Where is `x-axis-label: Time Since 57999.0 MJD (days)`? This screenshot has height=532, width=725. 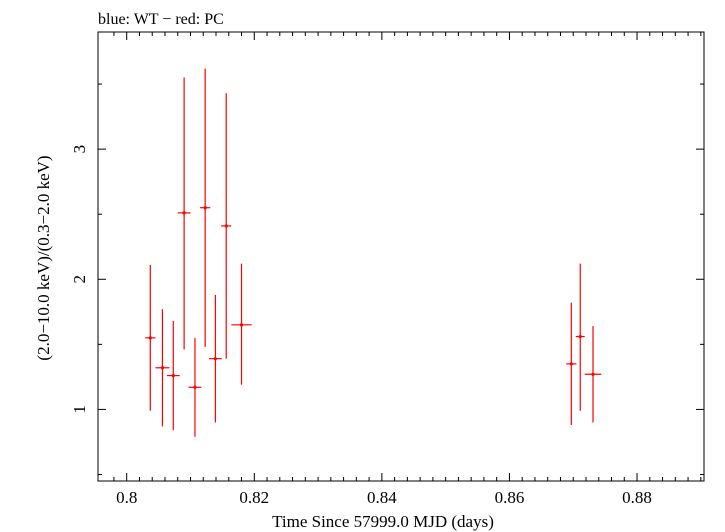 x-axis-label: Time Since 57999.0 MJD (days) is located at coordinates (383, 521).